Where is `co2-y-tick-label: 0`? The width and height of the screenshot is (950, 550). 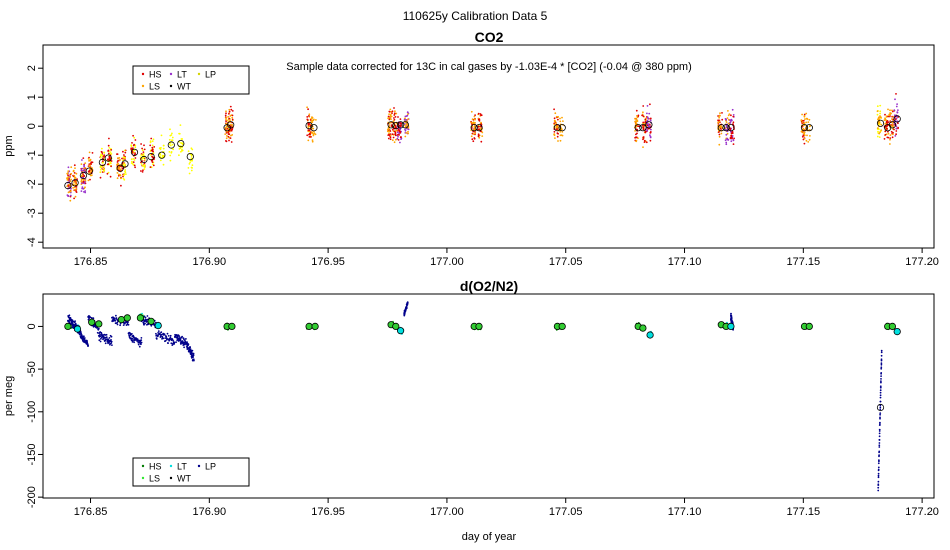
co2-y-tick-label: 0 is located at coordinates (32, 126).